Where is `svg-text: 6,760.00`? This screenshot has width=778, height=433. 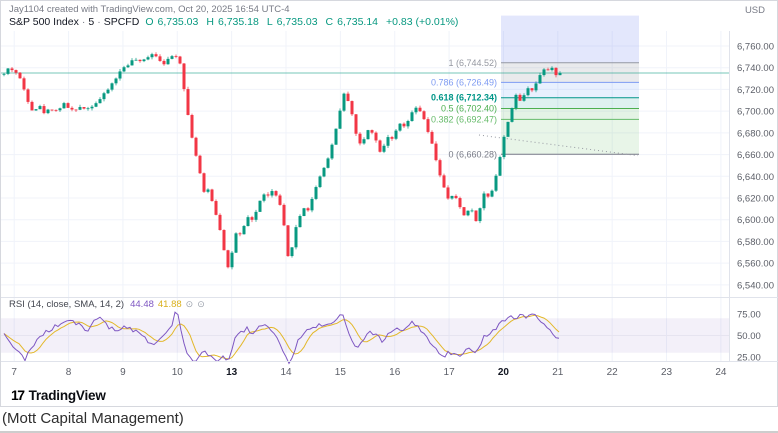
svg-text: 6,760.00 is located at coordinates (755, 47).